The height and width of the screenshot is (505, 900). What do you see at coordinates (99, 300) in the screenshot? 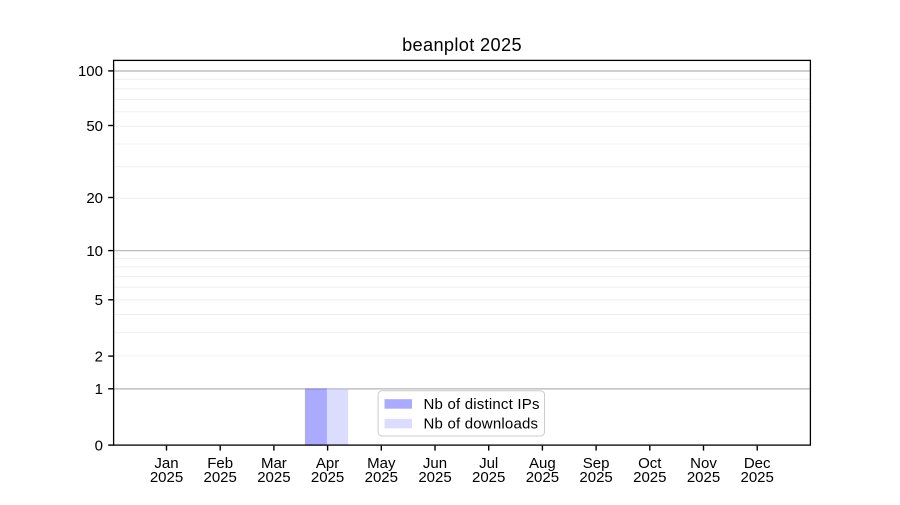
I see `svg-text: 5` at bounding box center [99, 300].